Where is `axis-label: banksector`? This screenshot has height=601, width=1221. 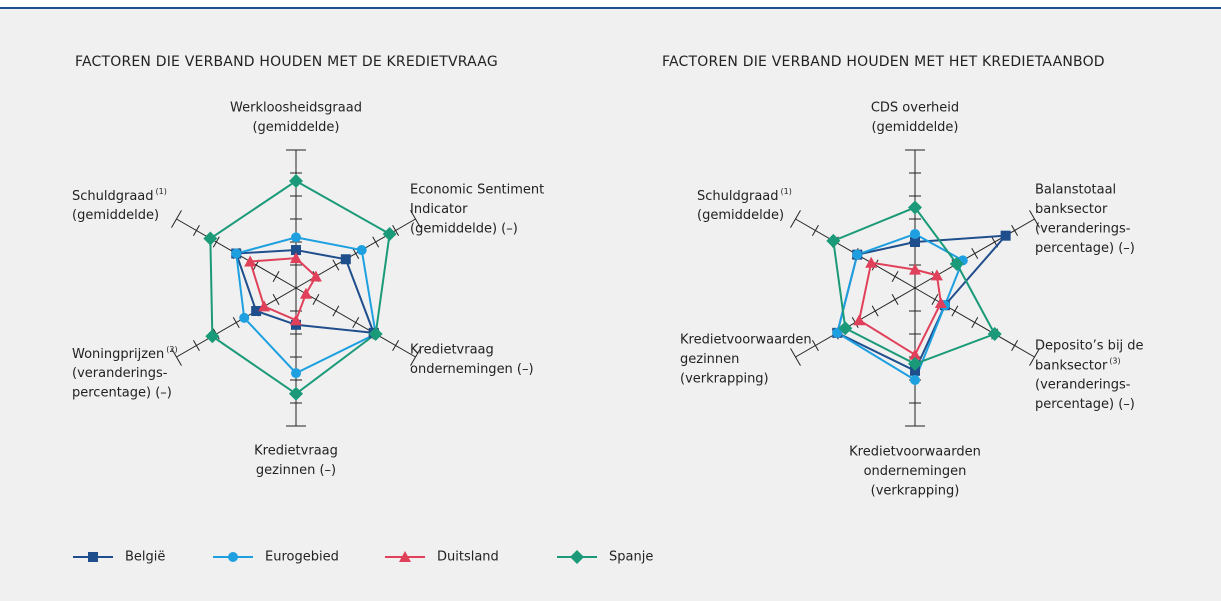
axis-label: banksector is located at coordinates (1071, 209).